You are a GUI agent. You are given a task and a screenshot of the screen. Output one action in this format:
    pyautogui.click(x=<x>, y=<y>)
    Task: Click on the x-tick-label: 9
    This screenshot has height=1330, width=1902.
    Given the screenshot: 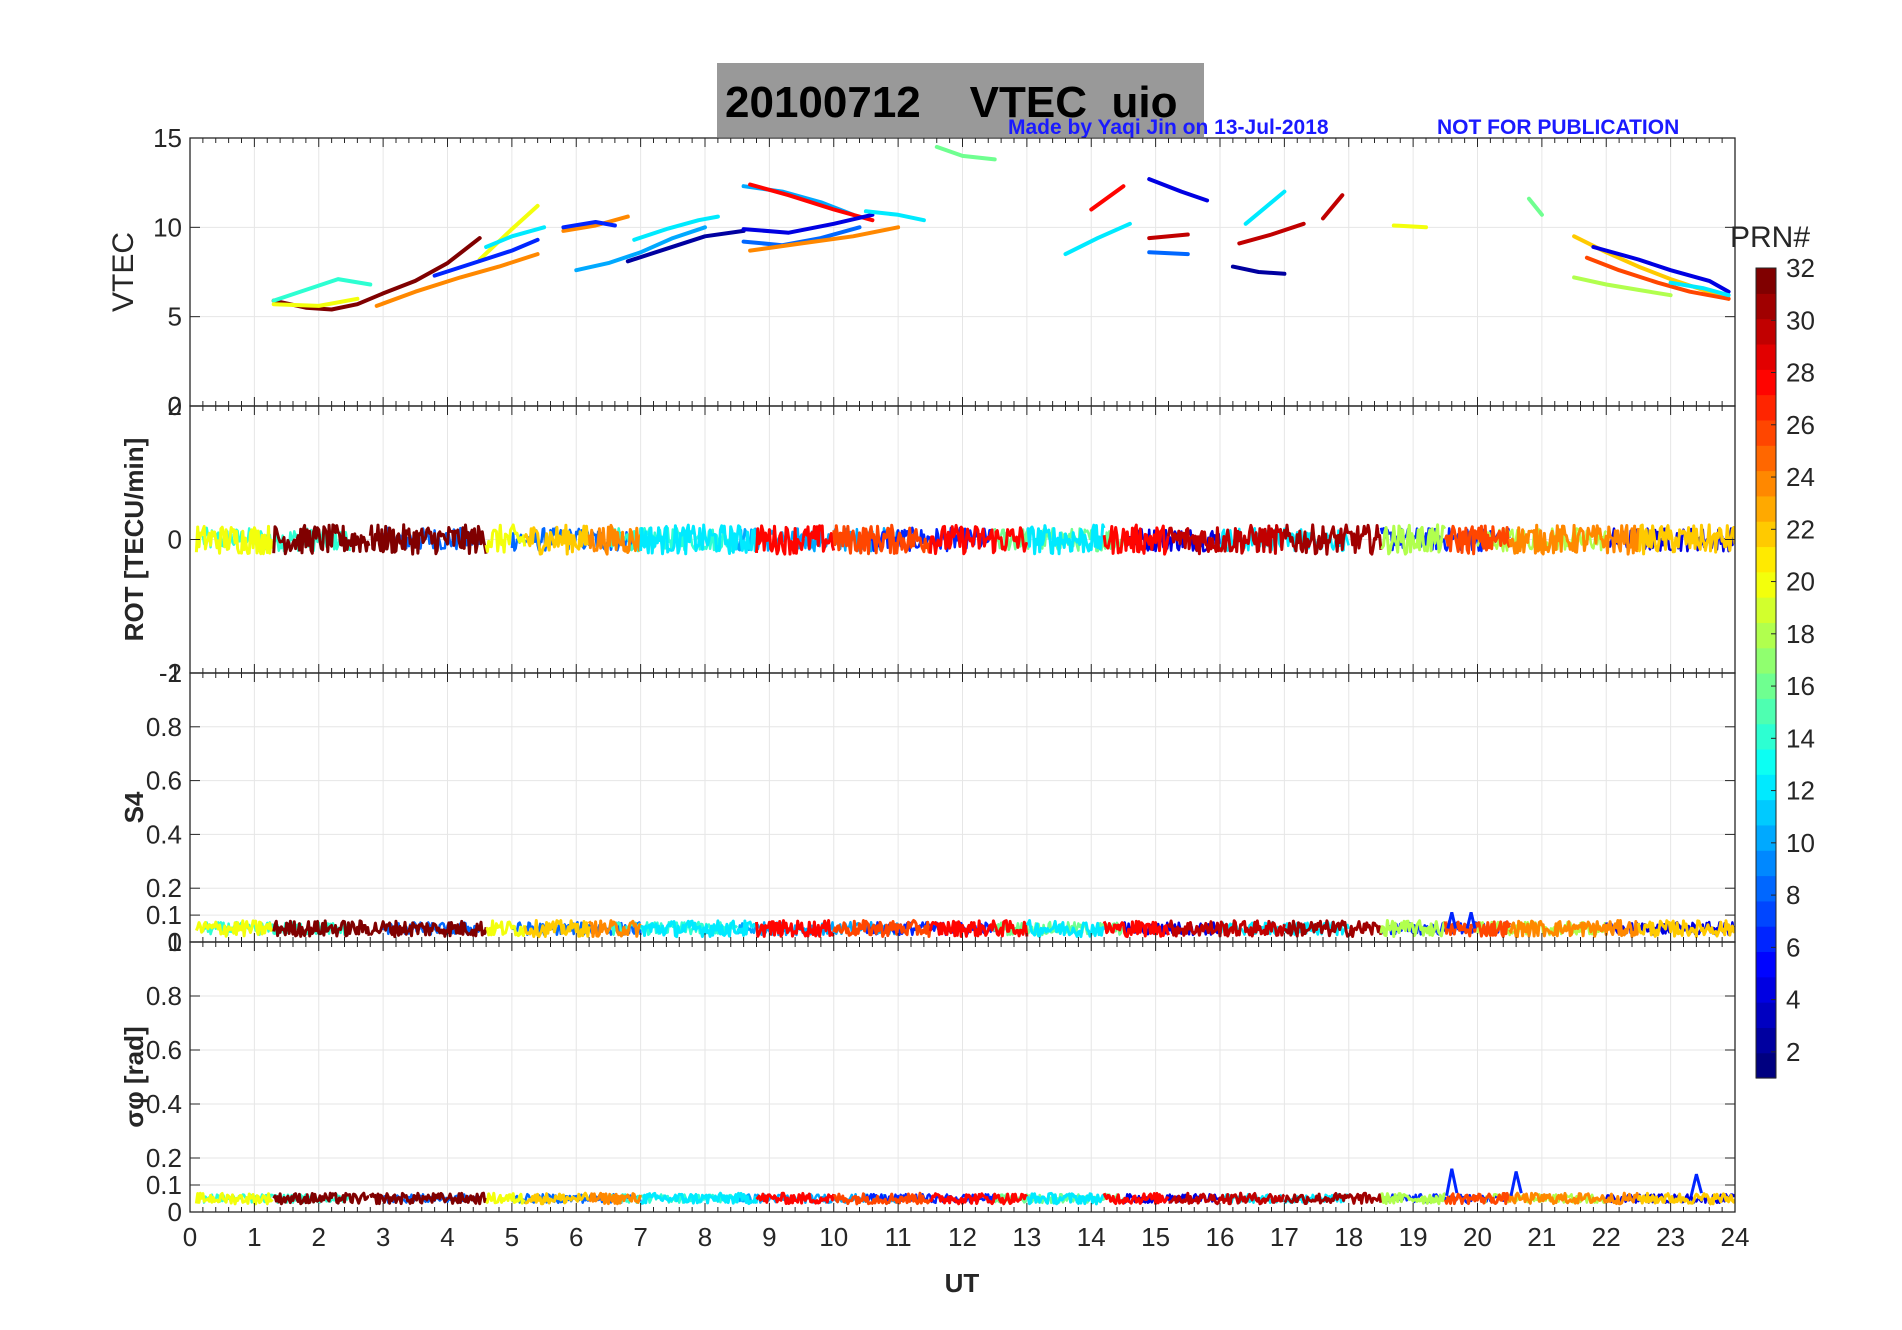 What is the action you would take?
    pyautogui.click(x=769, y=1237)
    